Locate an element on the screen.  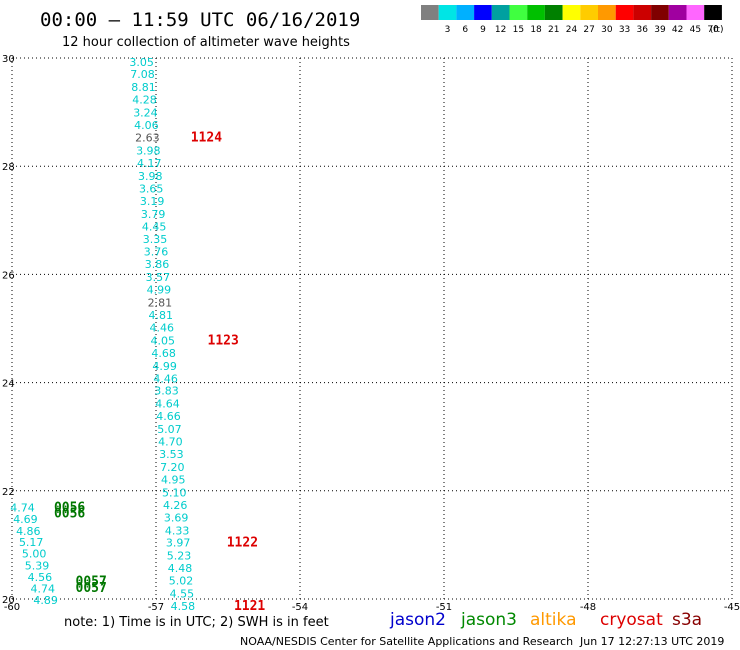
pass-time-label: 1123 is located at coordinates (223, 340).